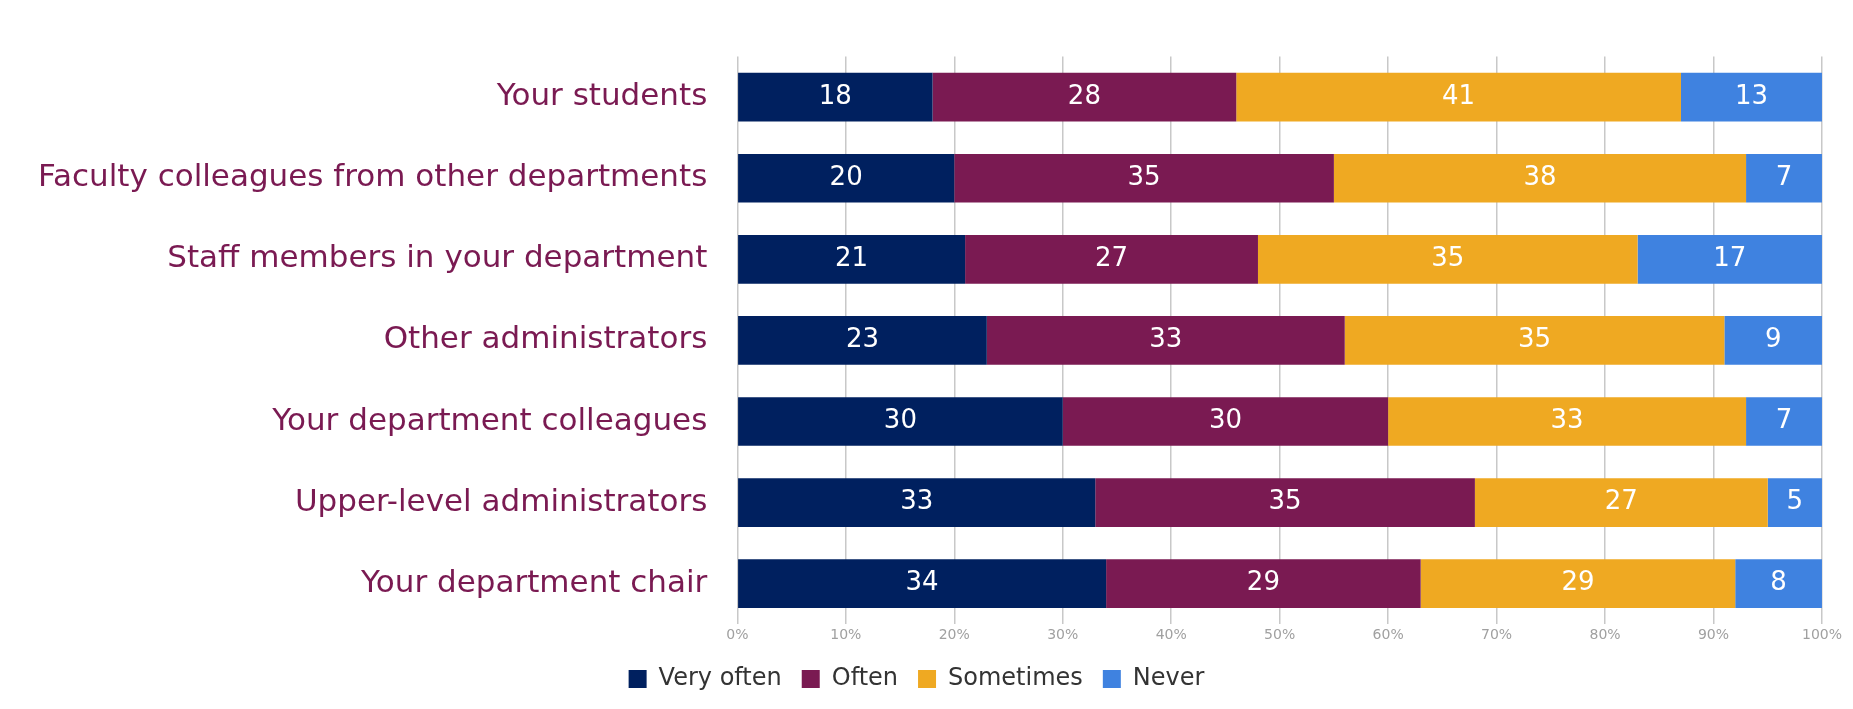 Image resolution: width=1853 pixels, height=709 pixels. I want to click on data-label: 38, so click(1540, 175).